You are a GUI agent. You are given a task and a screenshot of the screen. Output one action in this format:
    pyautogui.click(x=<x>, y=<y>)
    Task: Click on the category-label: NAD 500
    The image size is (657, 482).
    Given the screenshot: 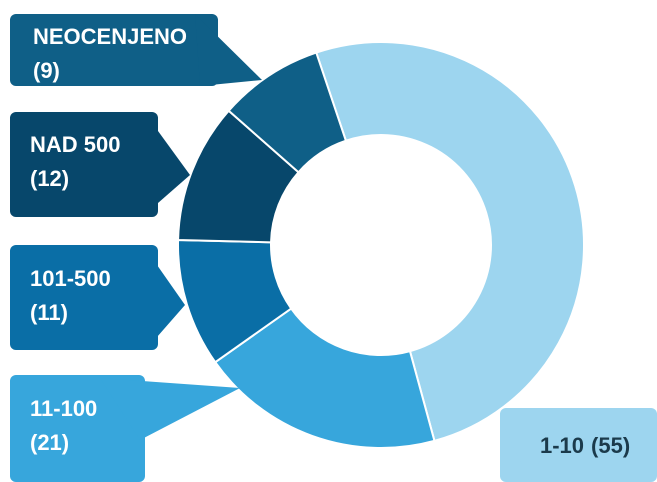 What is the action you would take?
    pyautogui.click(x=75, y=144)
    